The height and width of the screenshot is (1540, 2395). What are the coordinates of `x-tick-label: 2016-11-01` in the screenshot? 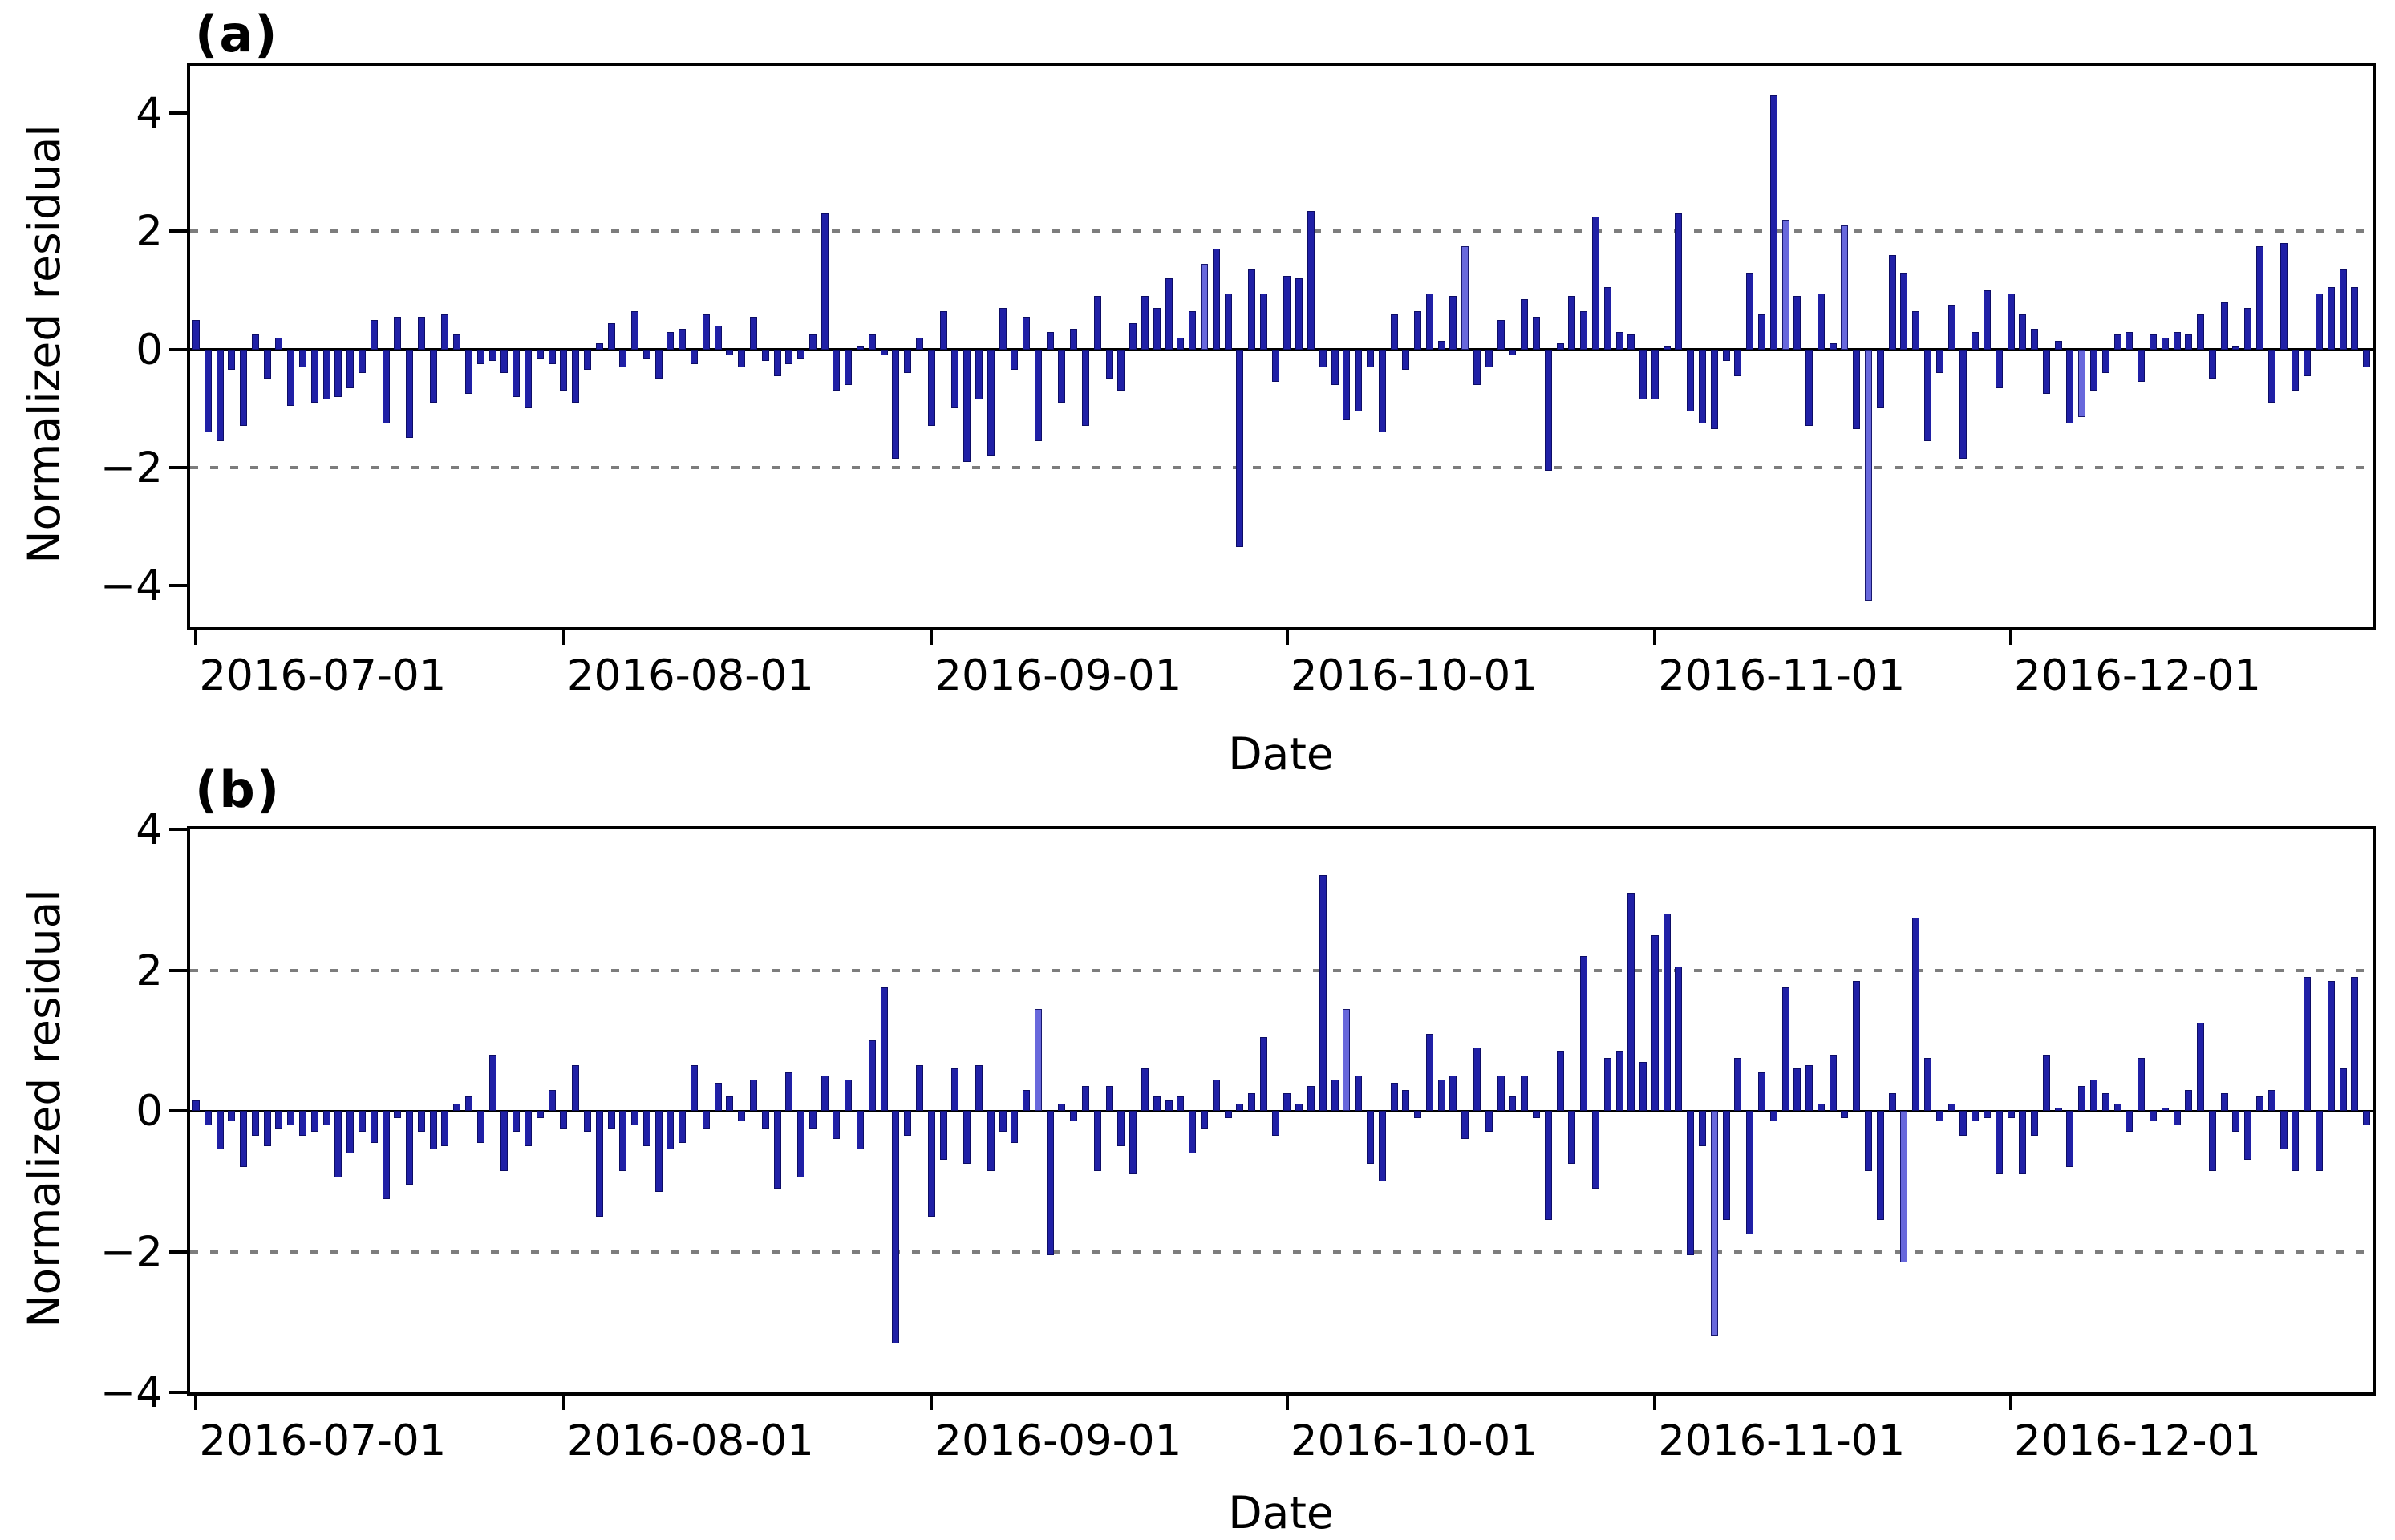 It's located at (1782, 1440).